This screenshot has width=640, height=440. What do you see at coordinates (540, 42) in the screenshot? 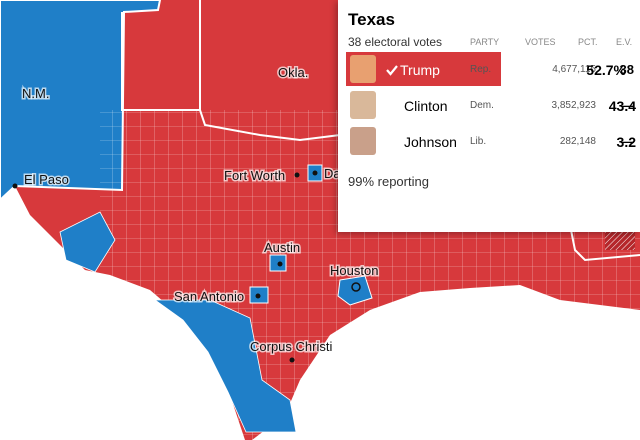
I see `column-header: VOTES` at bounding box center [540, 42].